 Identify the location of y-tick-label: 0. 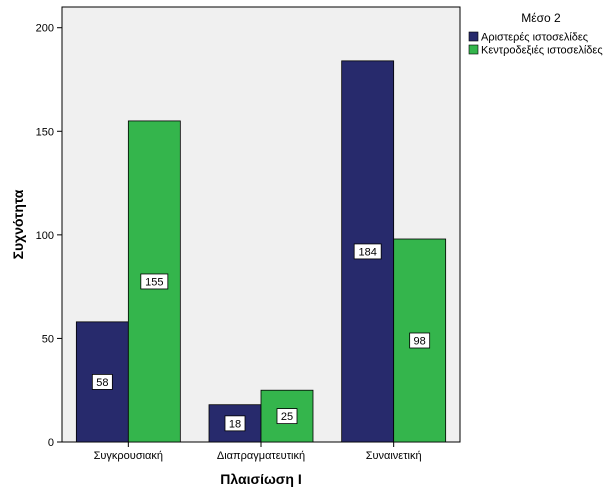
(51, 443).